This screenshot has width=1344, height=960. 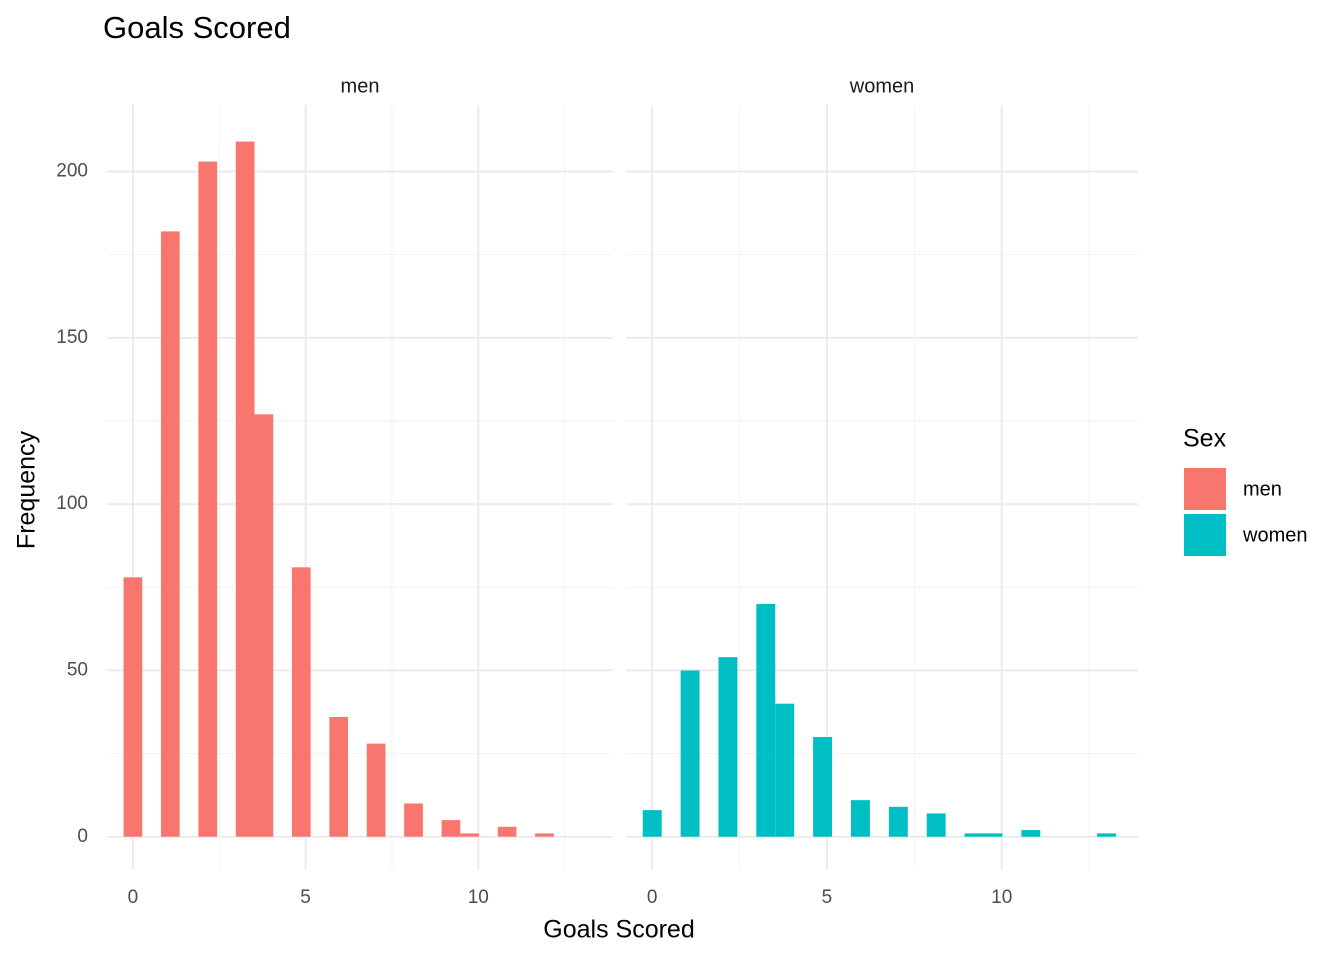 What do you see at coordinates (197, 27) in the screenshot?
I see `chart-title: Goals Scored` at bounding box center [197, 27].